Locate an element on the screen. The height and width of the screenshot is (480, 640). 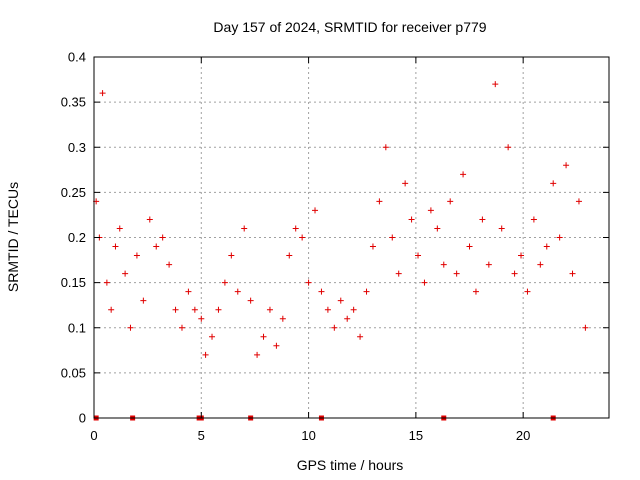
y-tick-label: 0.35 is located at coordinates (73, 102).